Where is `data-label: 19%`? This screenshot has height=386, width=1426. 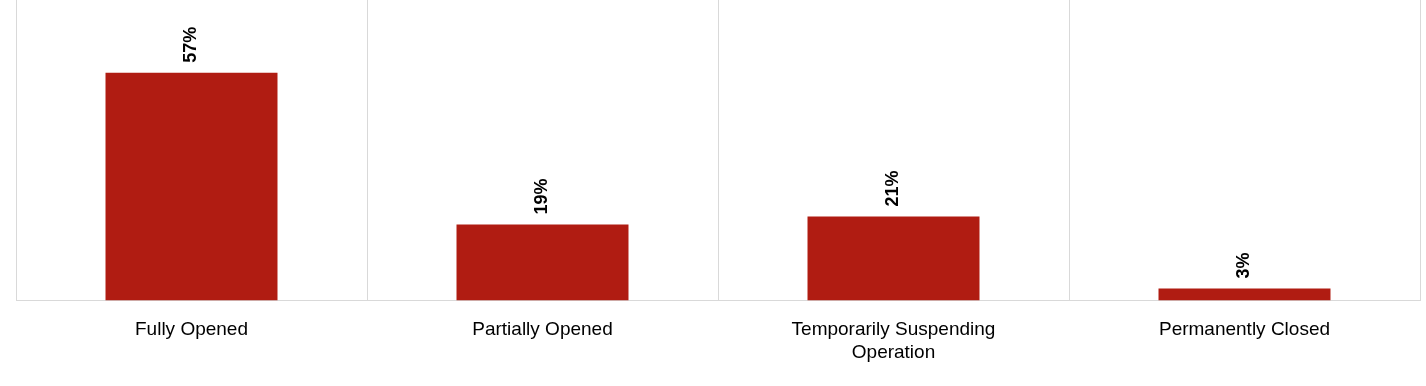 data-label: 19% is located at coordinates (541, 196).